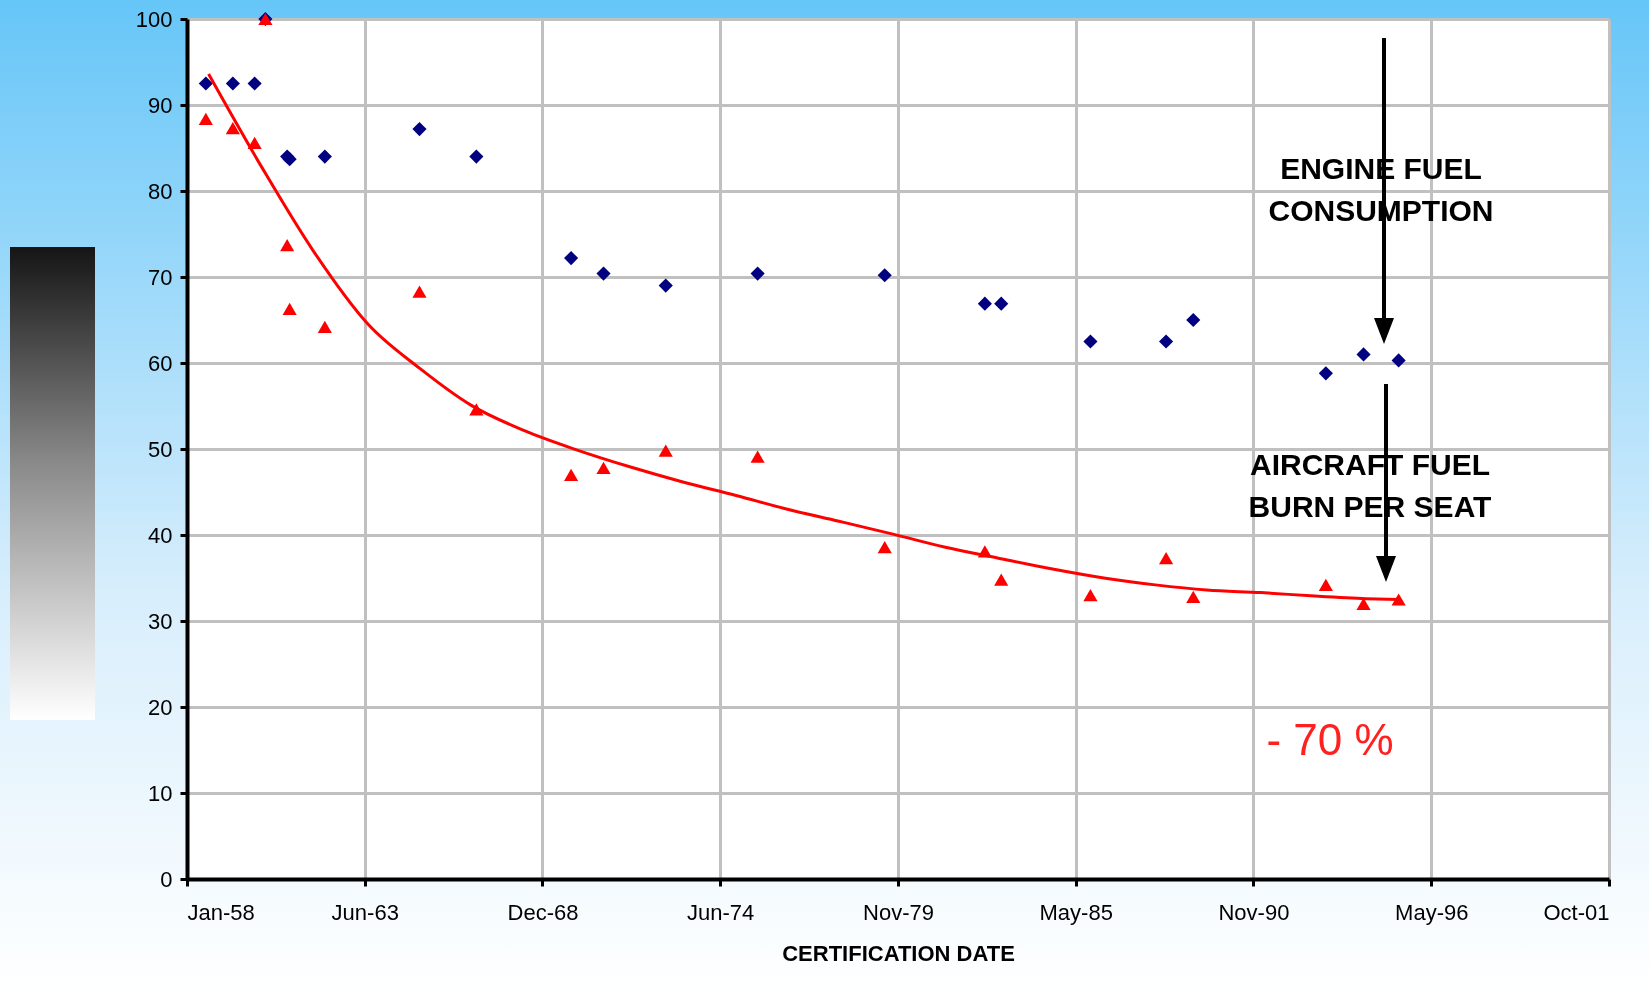 This screenshot has height=993, width=1649. Describe the element at coordinates (160, 191) in the screenshot. I see `y-tick-label: 80` at that location.